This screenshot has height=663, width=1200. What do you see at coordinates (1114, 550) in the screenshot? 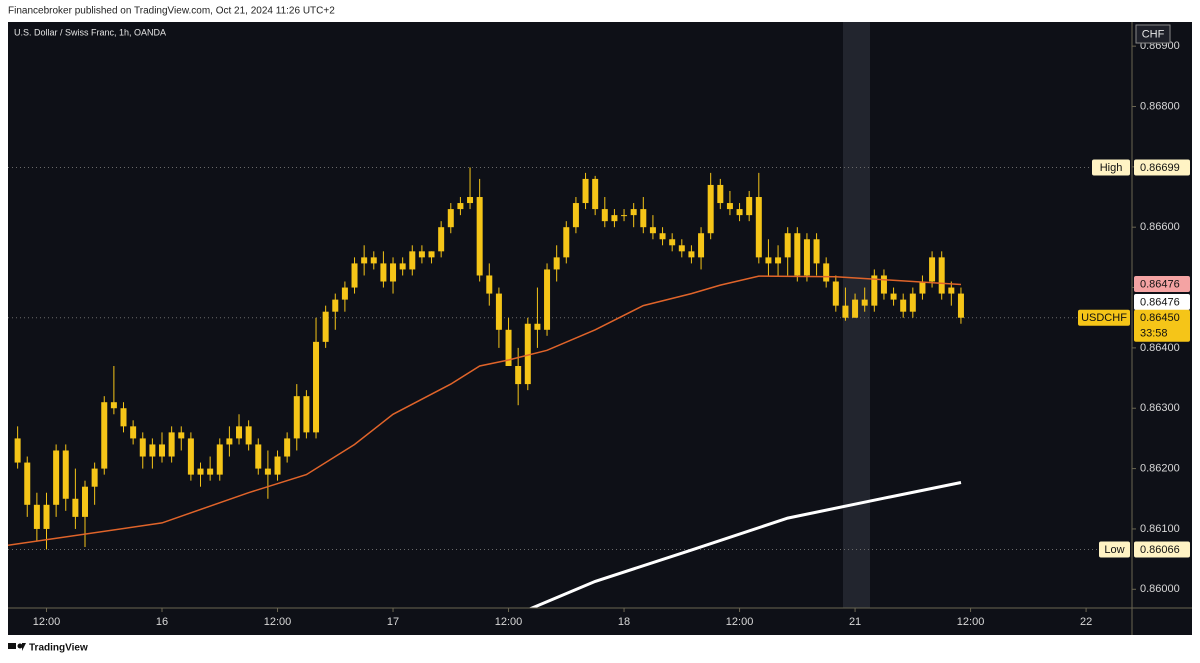
I see `tag-name: Low` at bounding box center [1114, 550].